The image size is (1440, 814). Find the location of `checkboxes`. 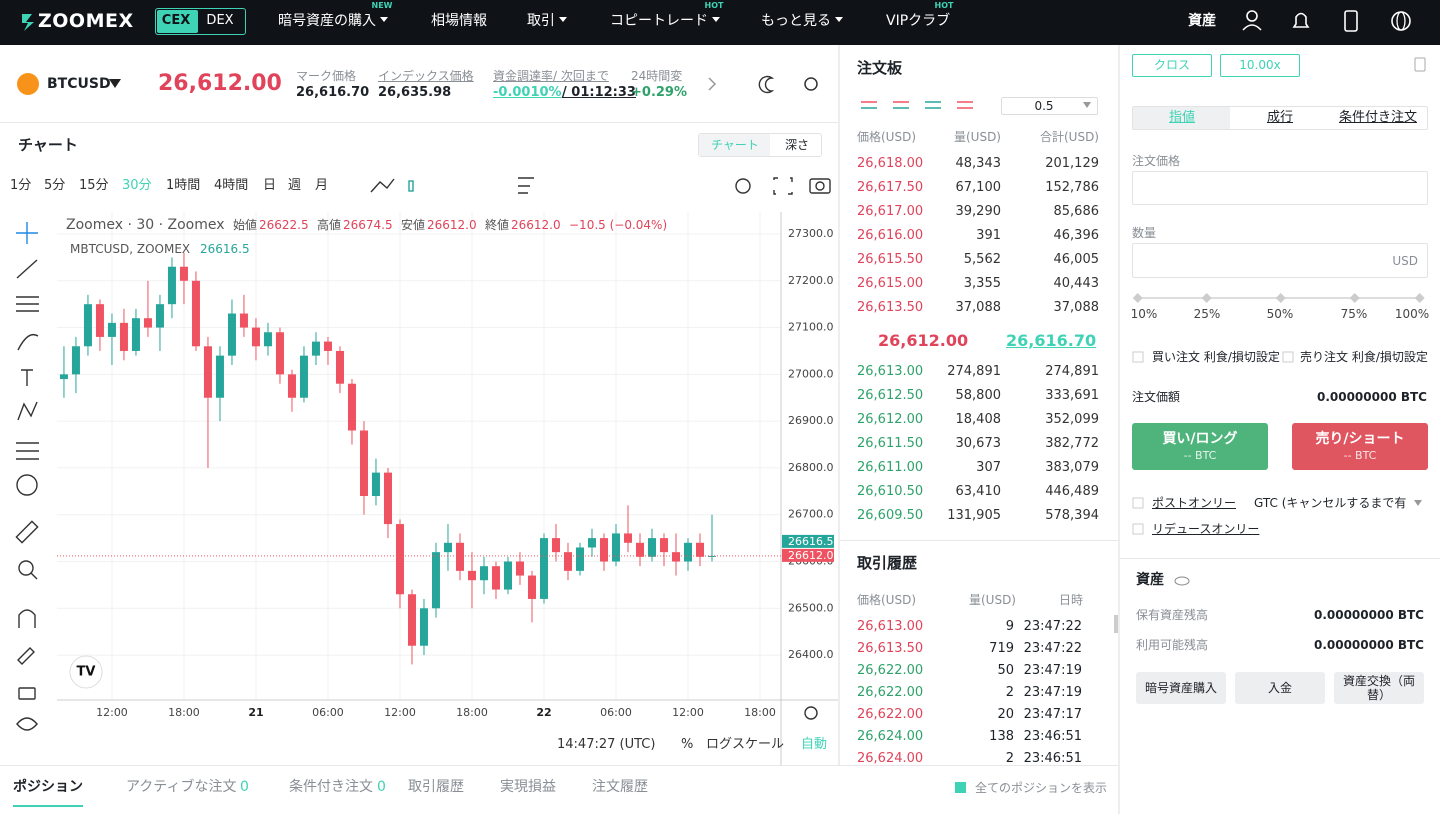

checkboxes is located at coordinates (1213, 443).